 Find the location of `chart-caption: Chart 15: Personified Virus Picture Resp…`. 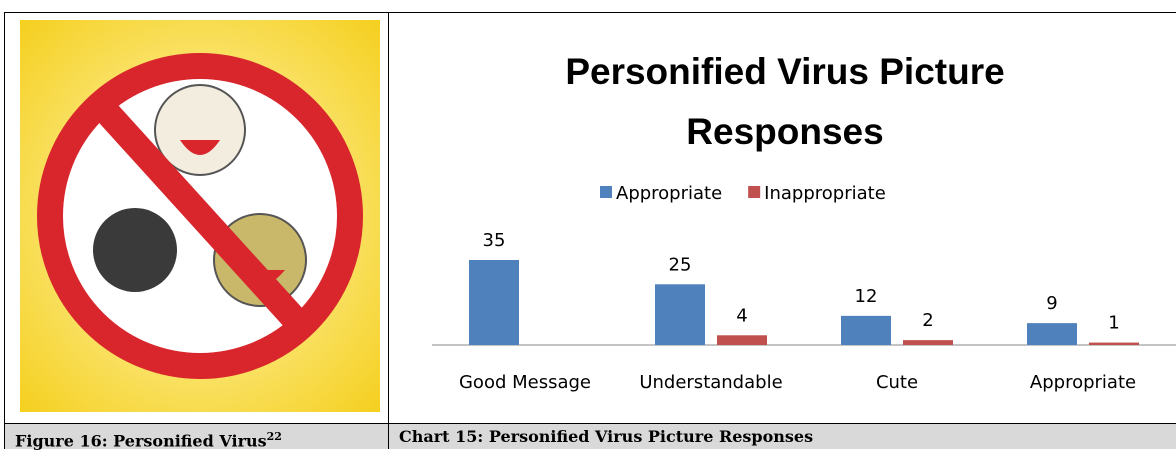

chart-caption: Chart 15: Personified Virus Picture Resp… is located at coordinates (782, 436).